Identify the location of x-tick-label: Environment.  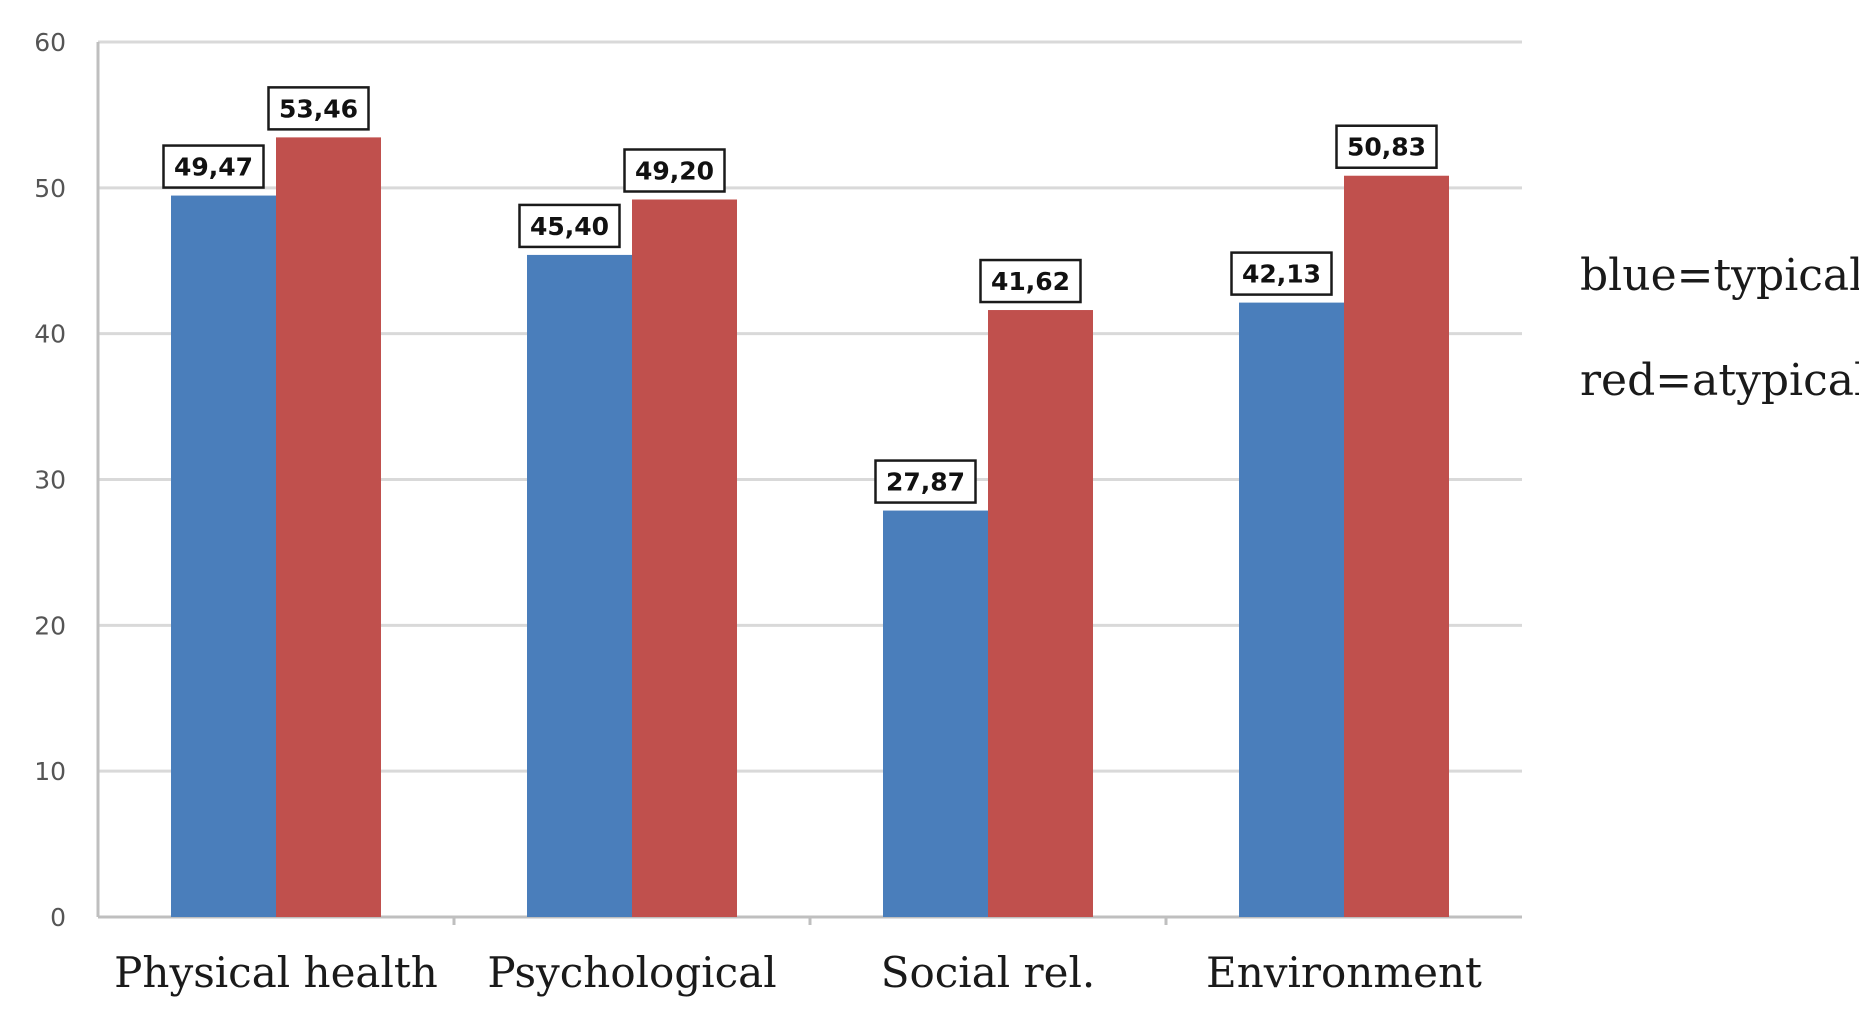
(1344, 972).